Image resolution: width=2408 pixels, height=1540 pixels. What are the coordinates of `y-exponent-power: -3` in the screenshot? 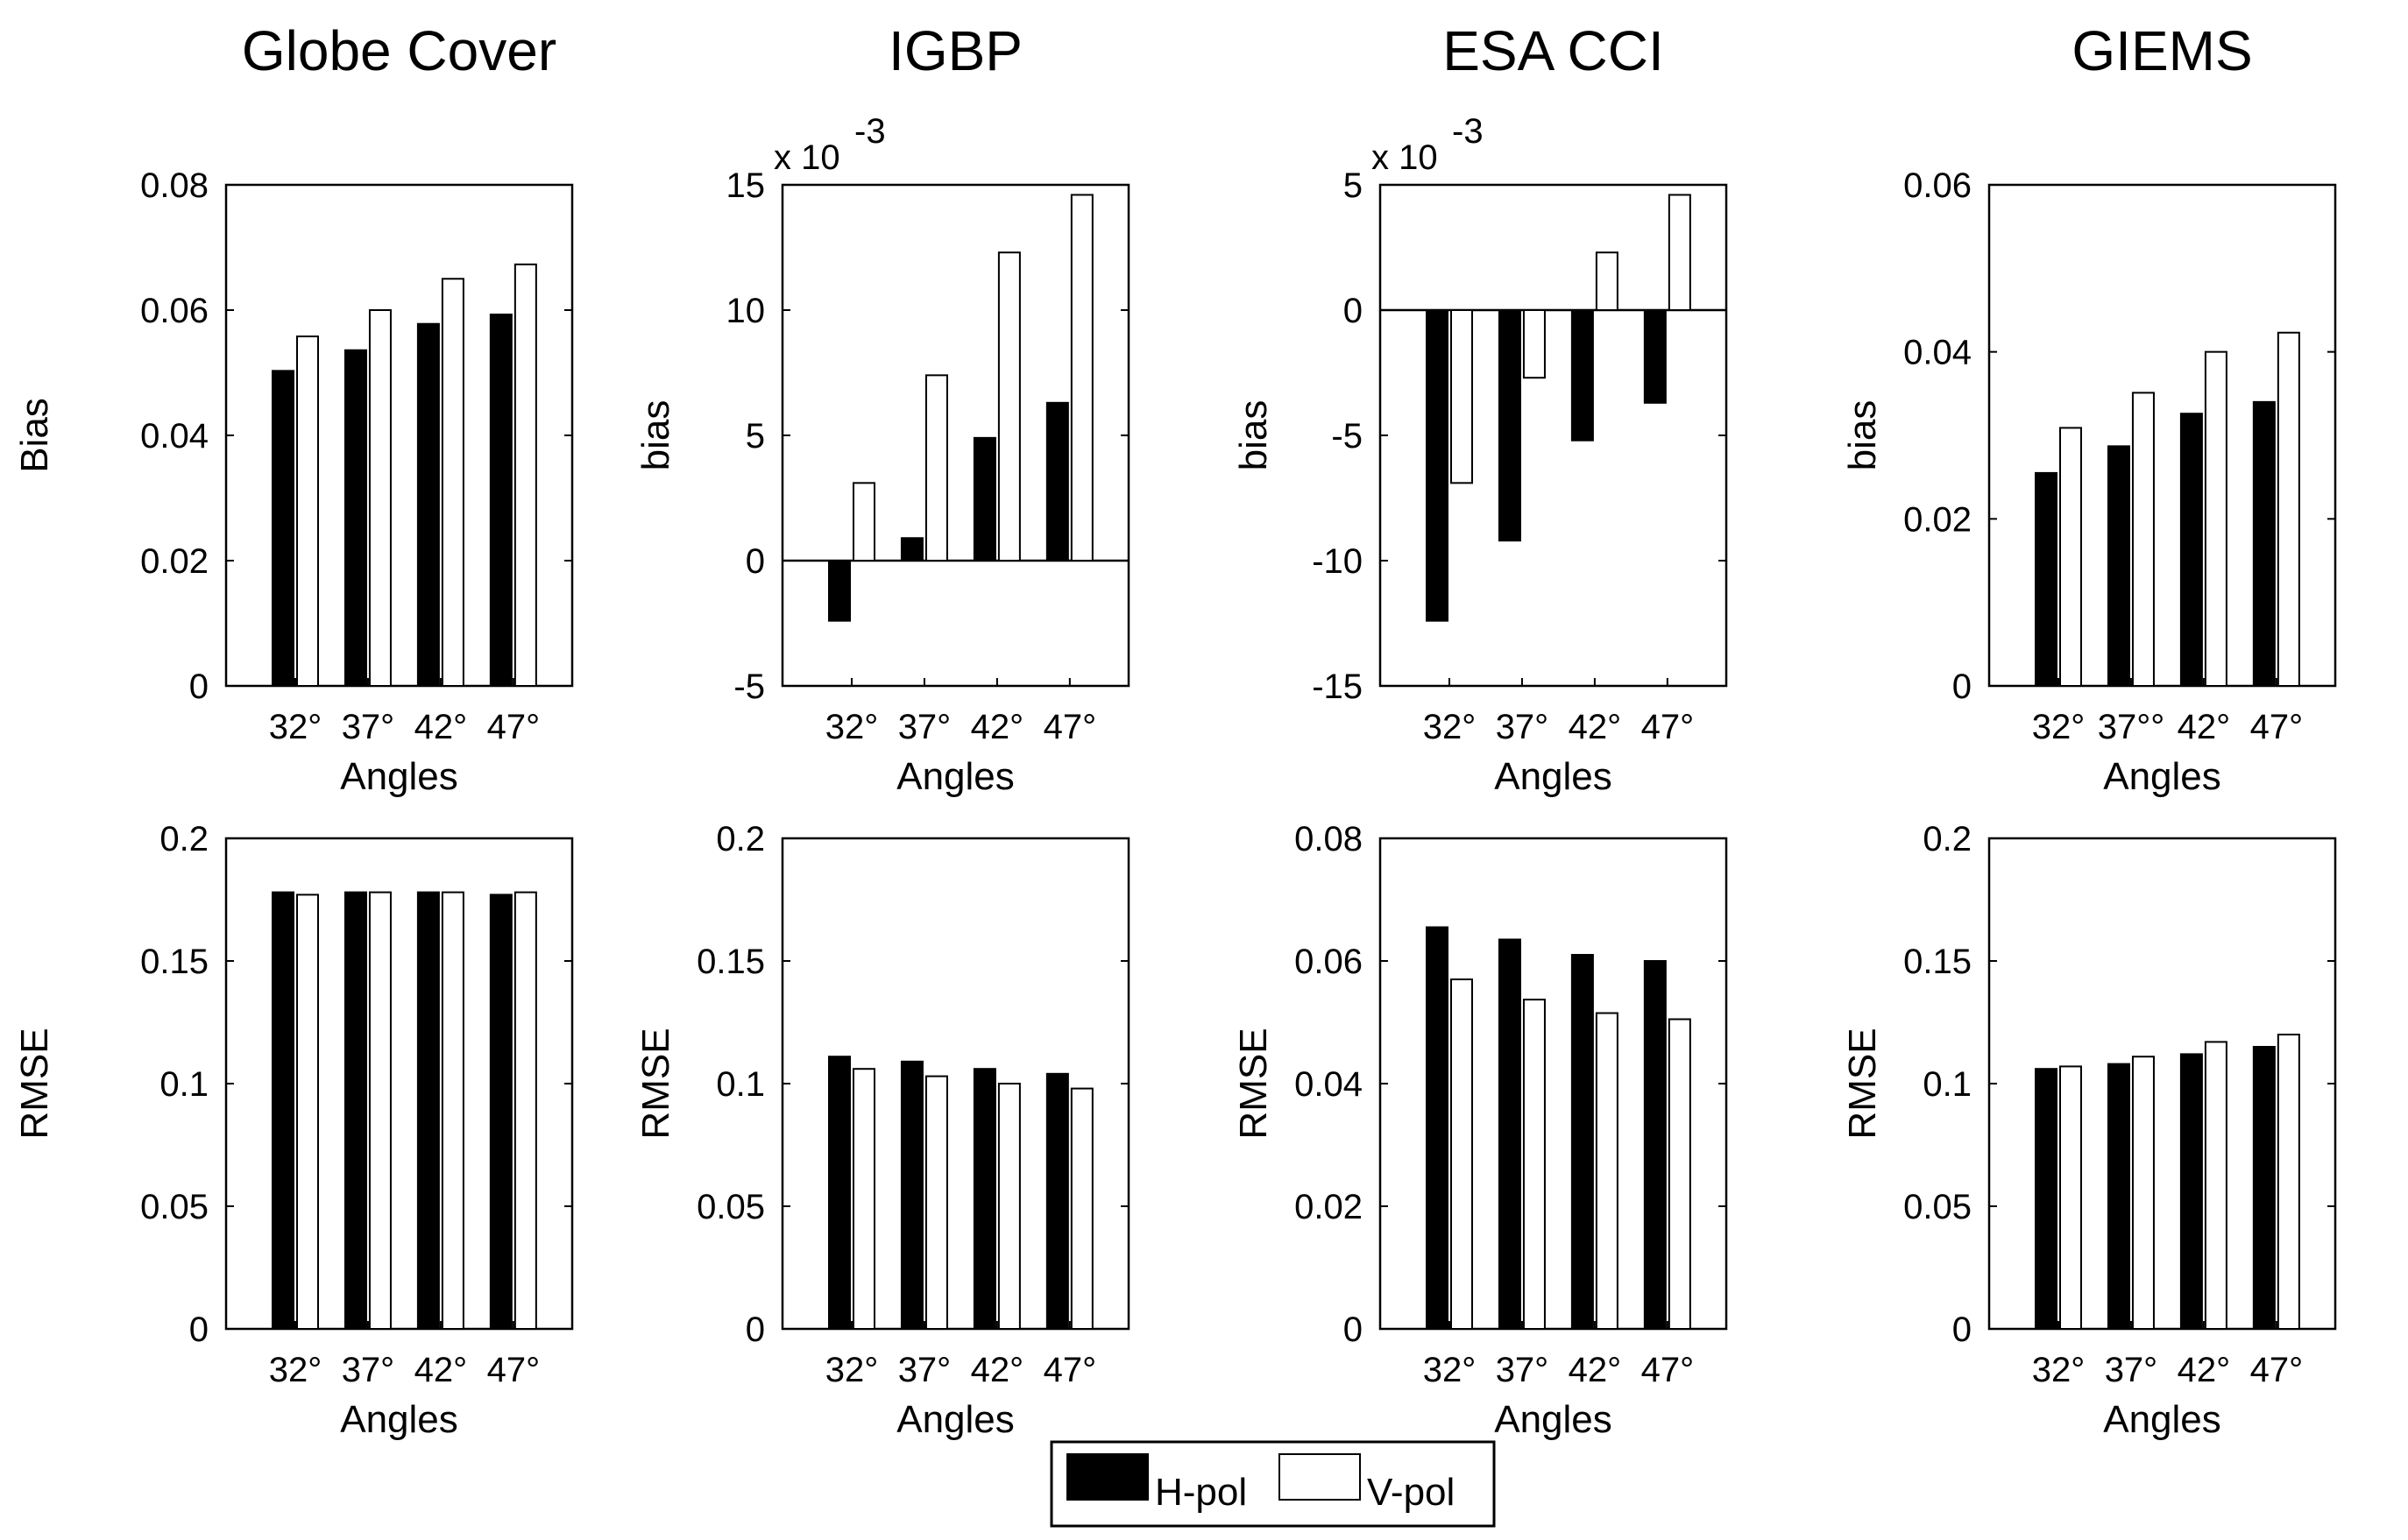 It's located at (870, 132).